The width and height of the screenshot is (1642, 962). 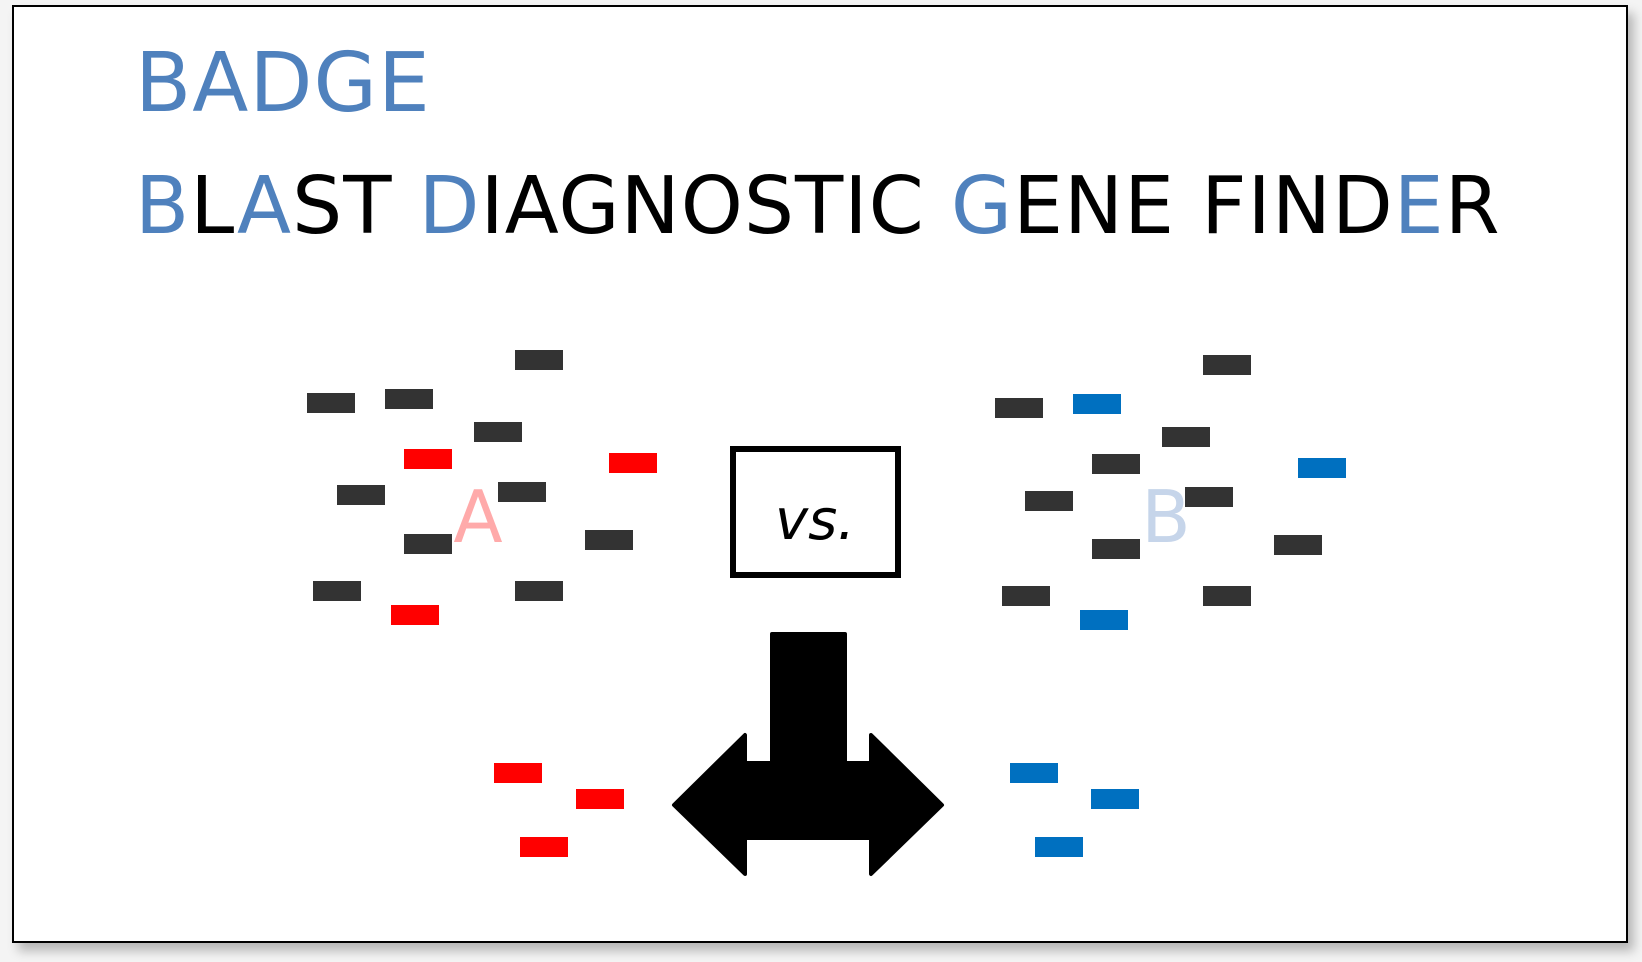 What do you see at coordinates (1074, 810) in the screenshot?
I see `output-genes-b` at bounding box center [1074, 810].